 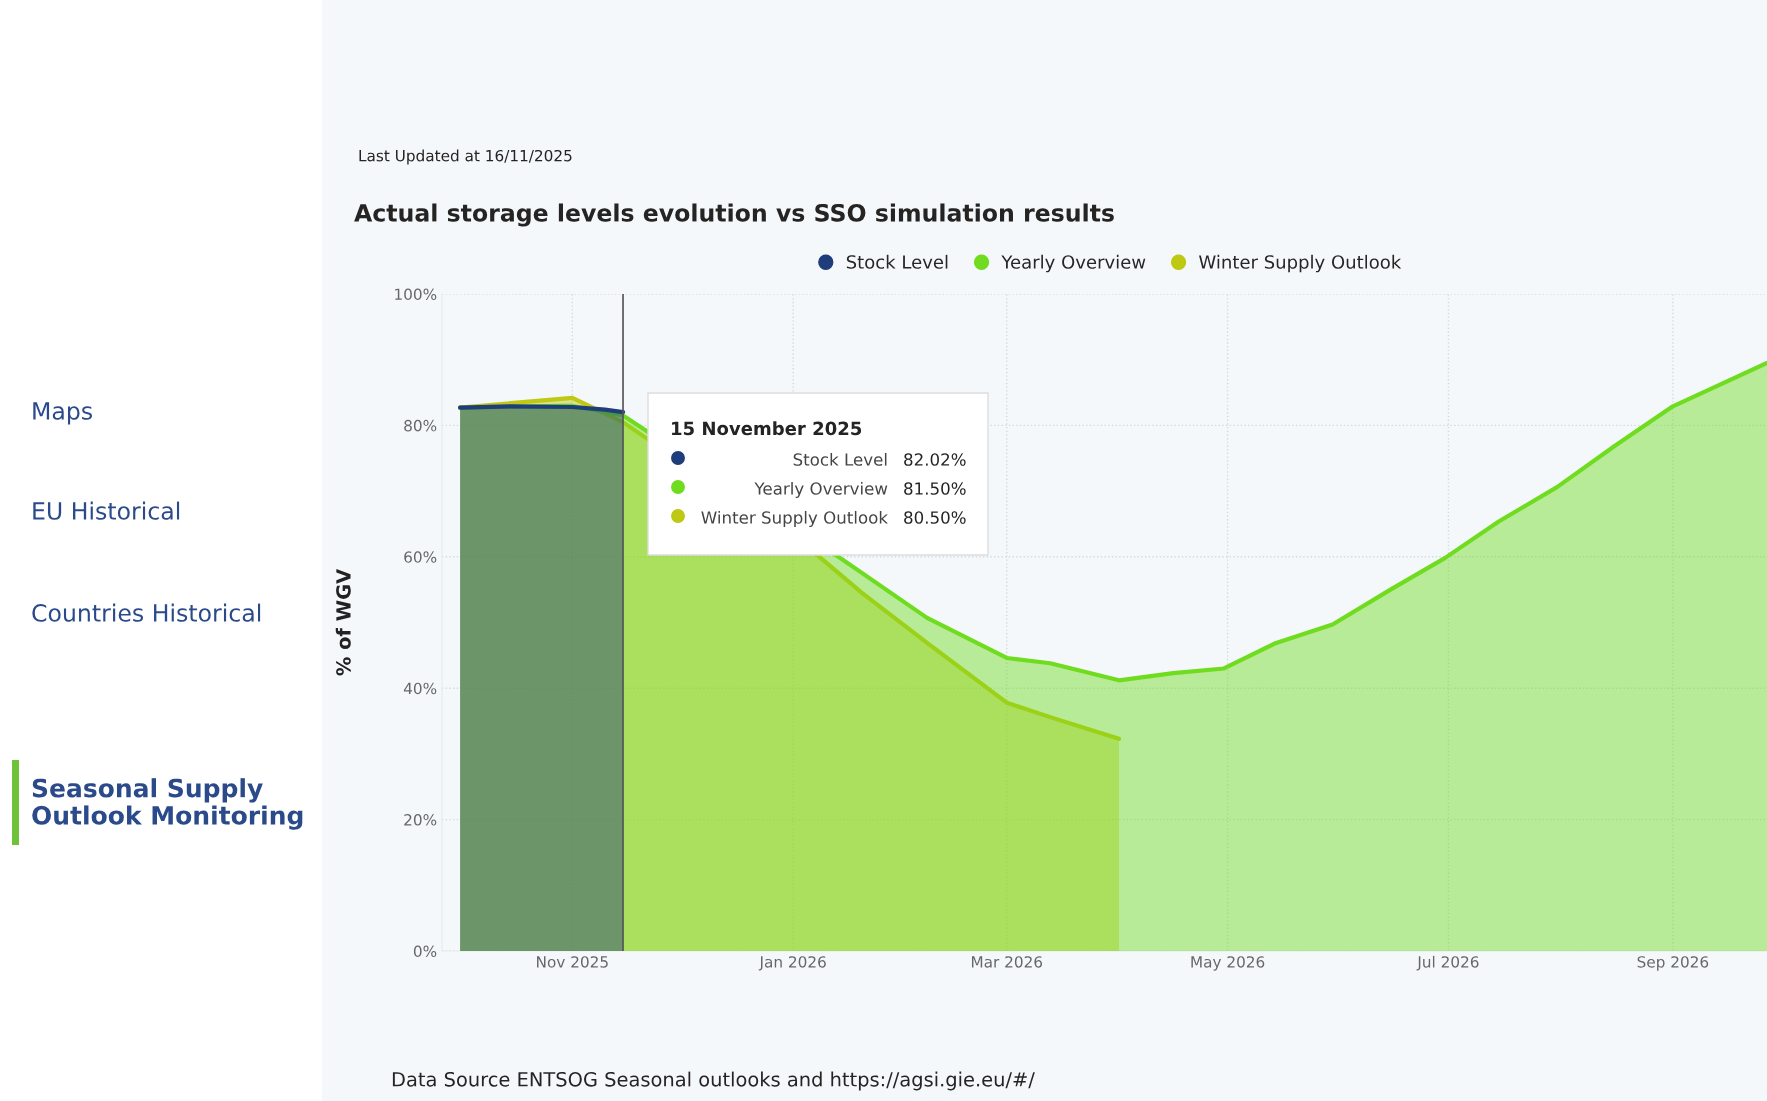 I want to click on text: EU Historical, so click(x=106, y=510).